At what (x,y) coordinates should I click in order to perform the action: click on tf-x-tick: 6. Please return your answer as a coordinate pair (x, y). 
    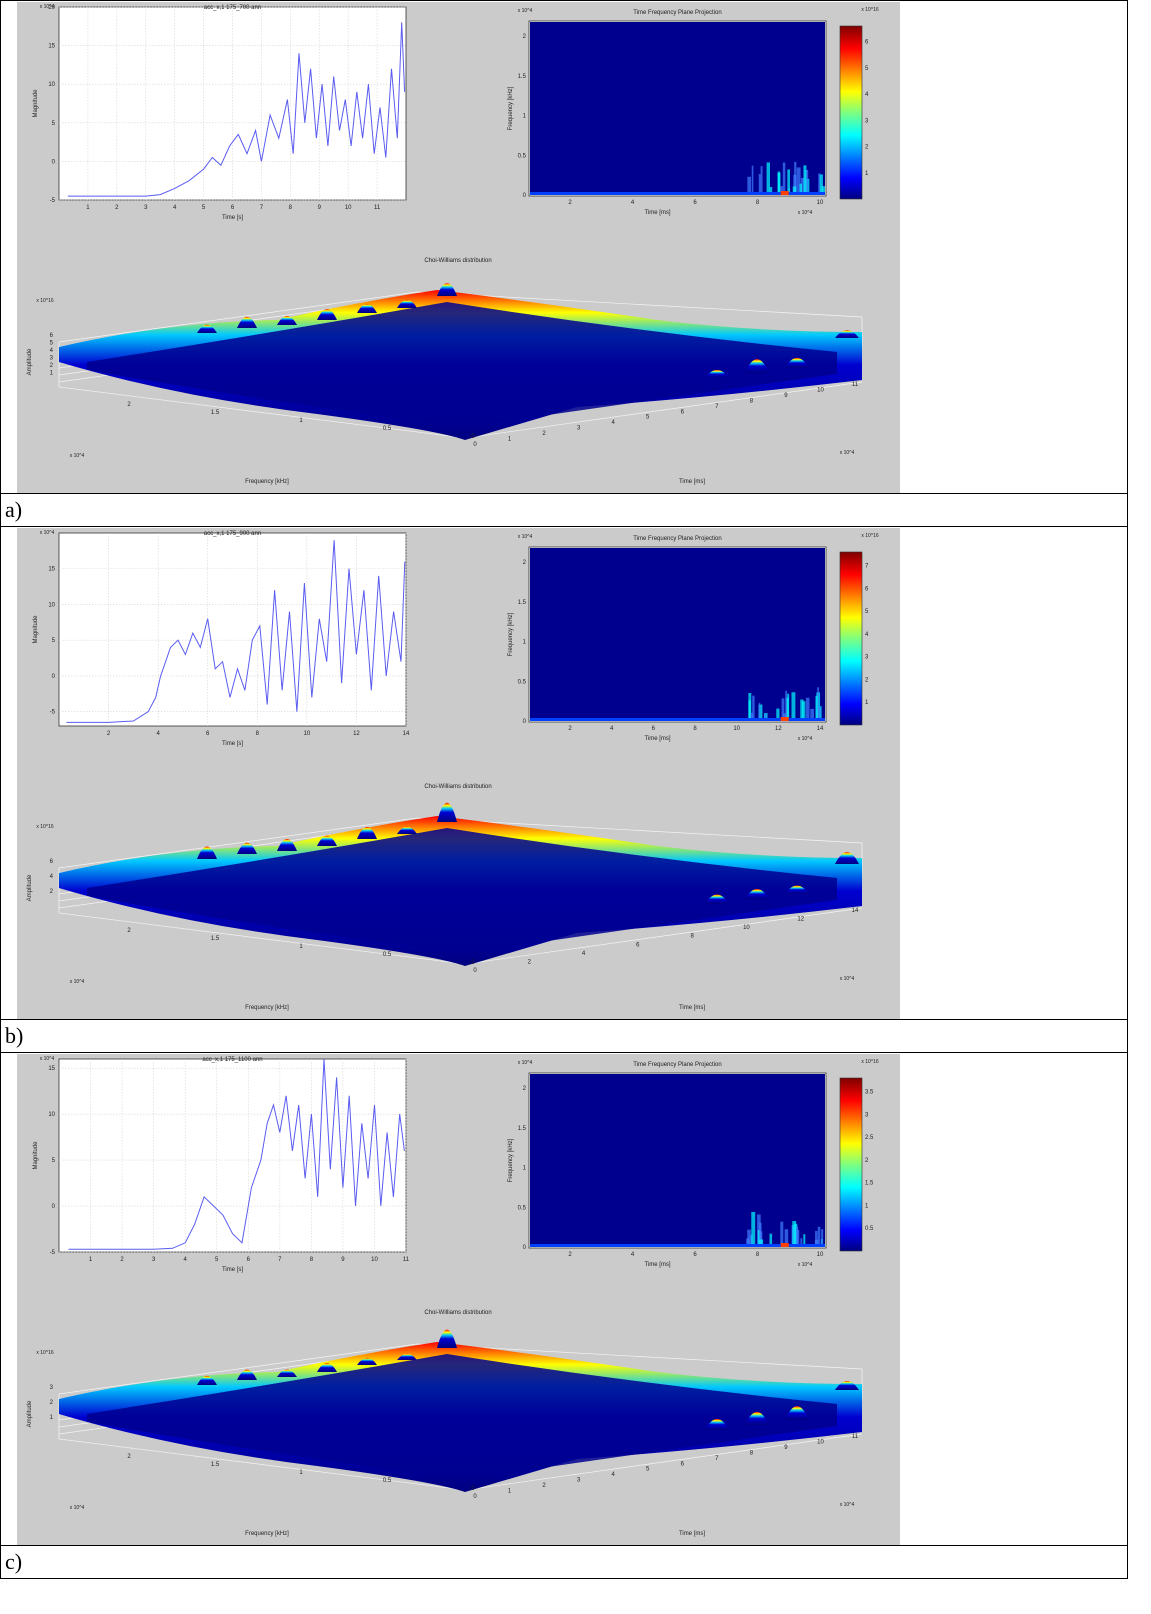
    Looking at the image, I should click on (695, 1255).